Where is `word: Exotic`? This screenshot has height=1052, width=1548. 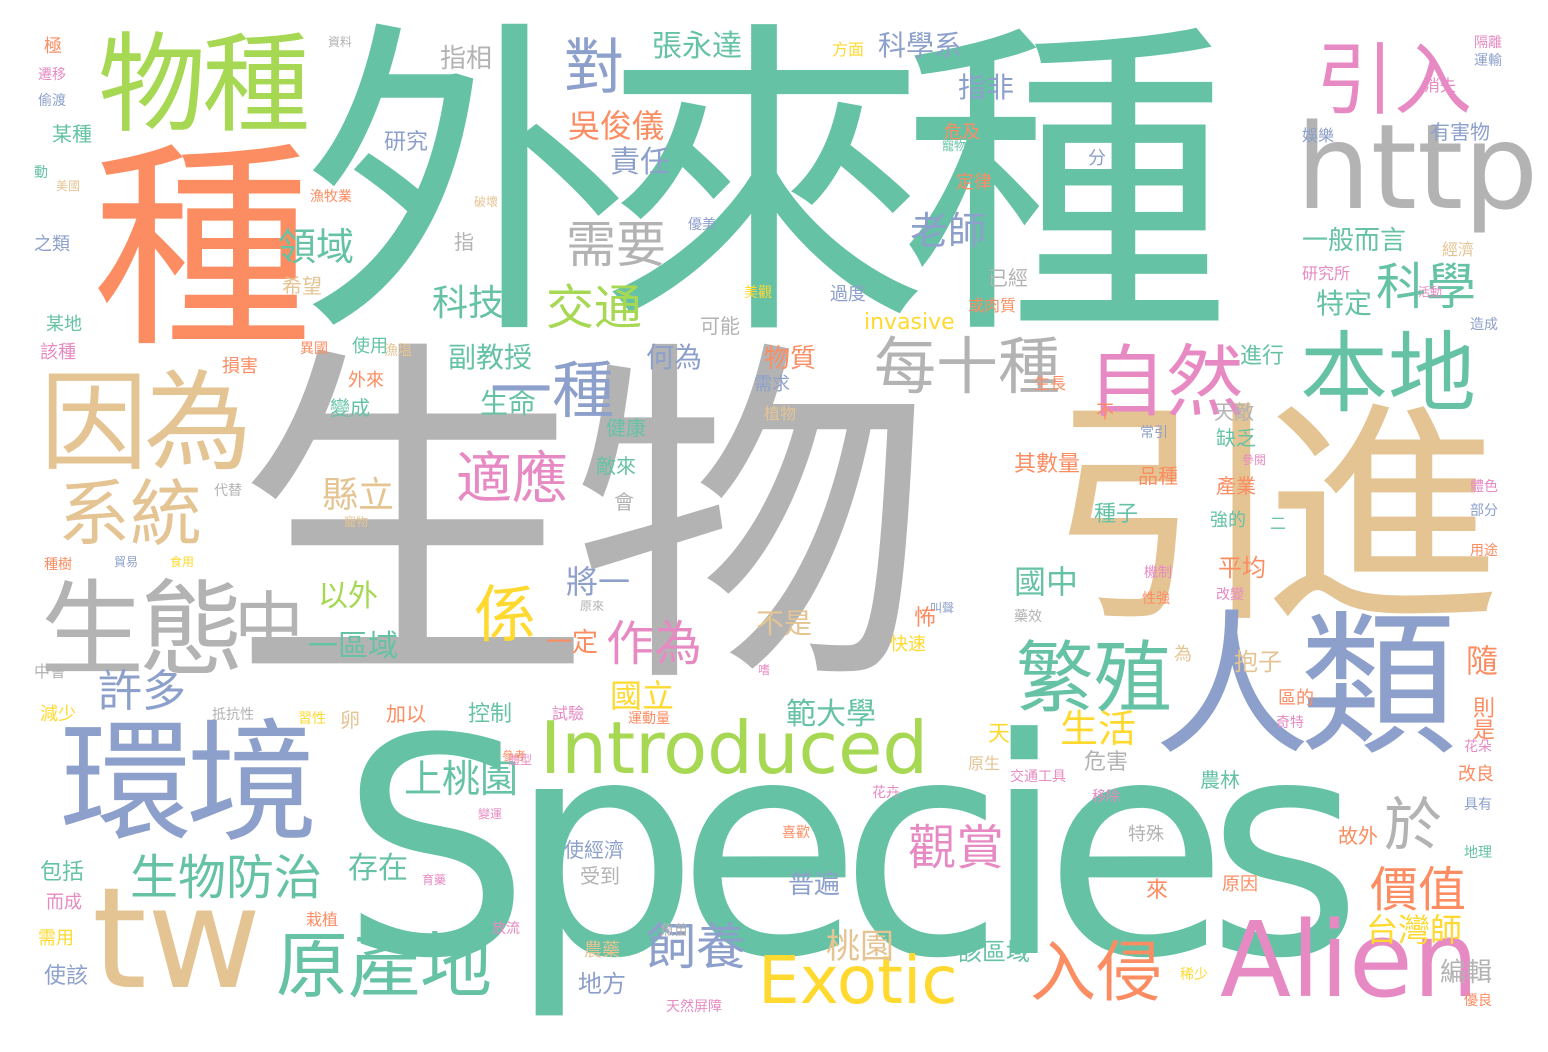 word: Exotic is located at coordinates (858, 980).